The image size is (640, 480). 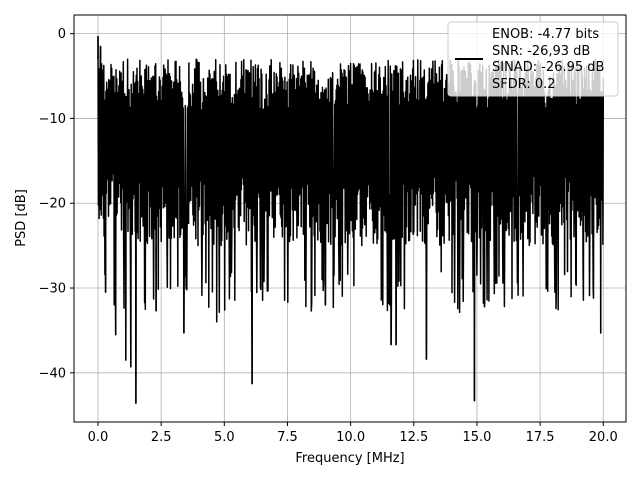 What do you see at coordinates (224, 437) in the screenshot?
I see `x-tick-label: 5.0` at bounding box center [224, 437].